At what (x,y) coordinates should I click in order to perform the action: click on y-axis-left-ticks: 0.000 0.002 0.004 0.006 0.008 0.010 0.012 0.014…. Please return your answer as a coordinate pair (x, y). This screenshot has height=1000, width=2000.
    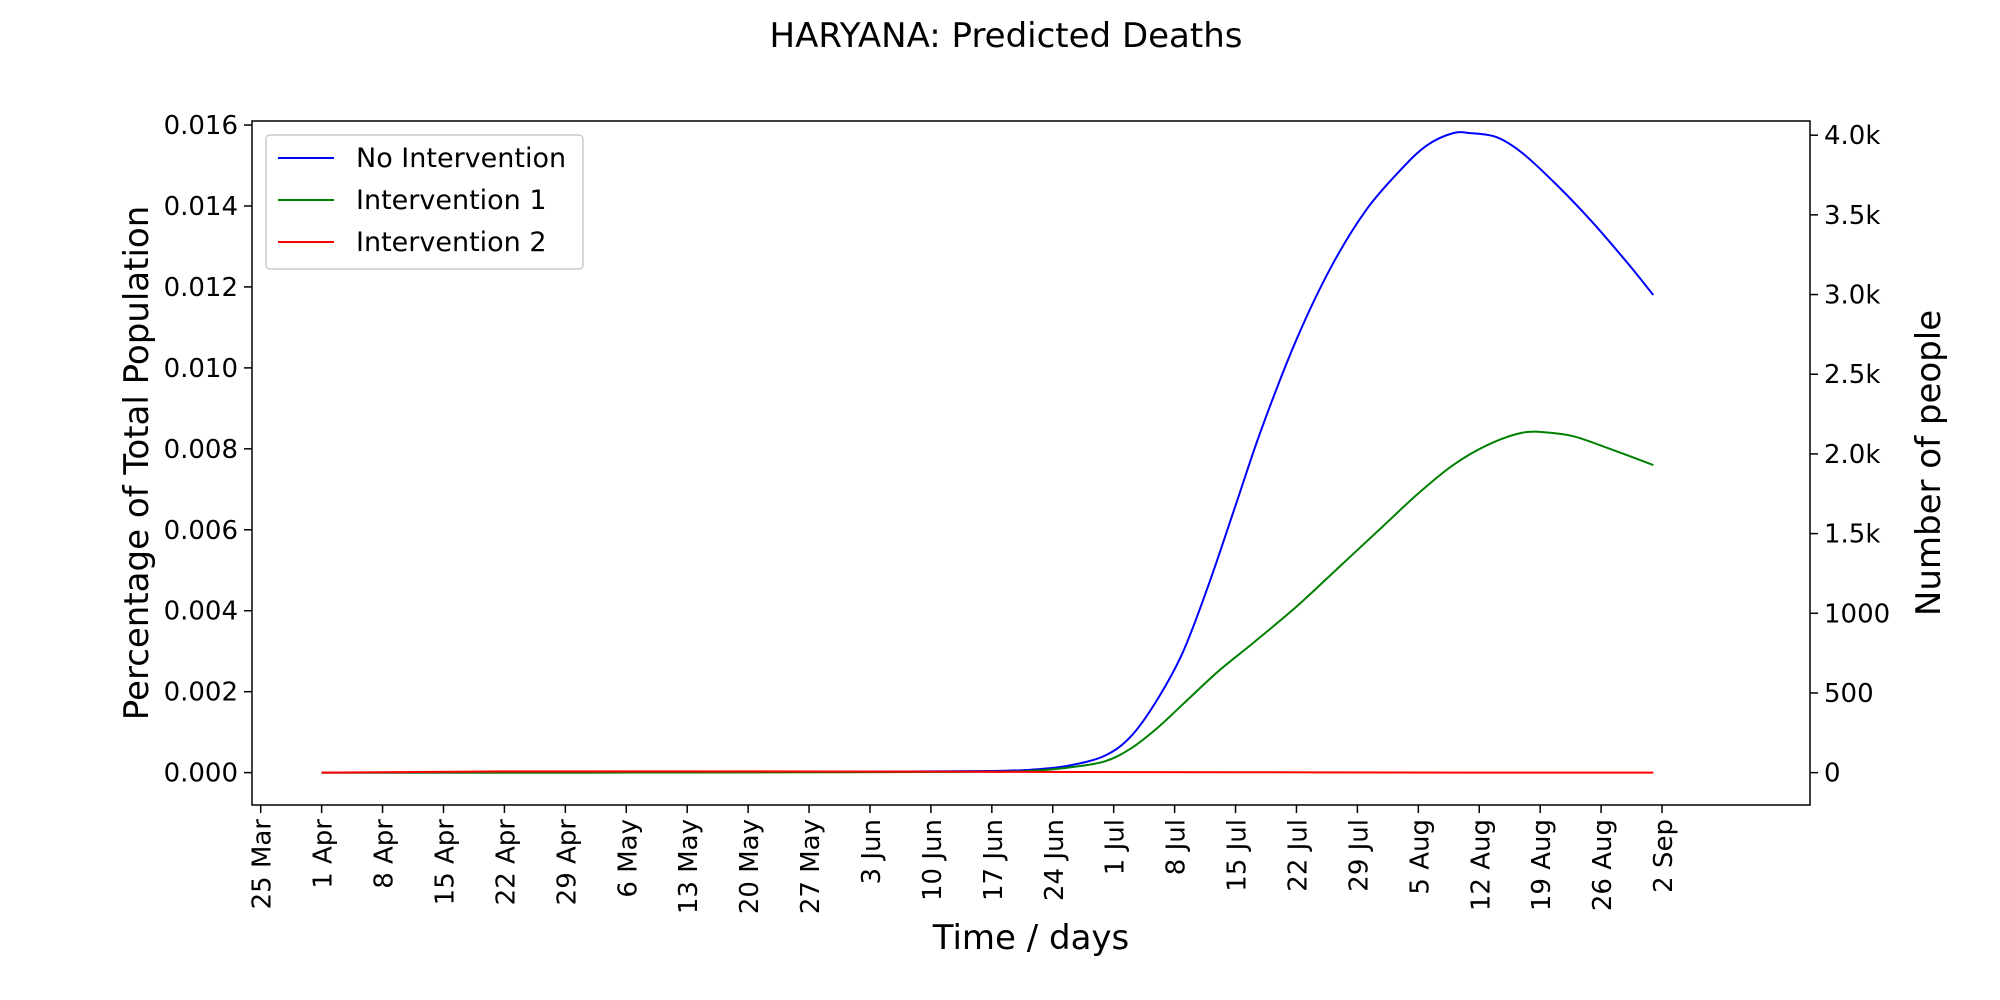
    Looking at the image, I should click on (208, 450).